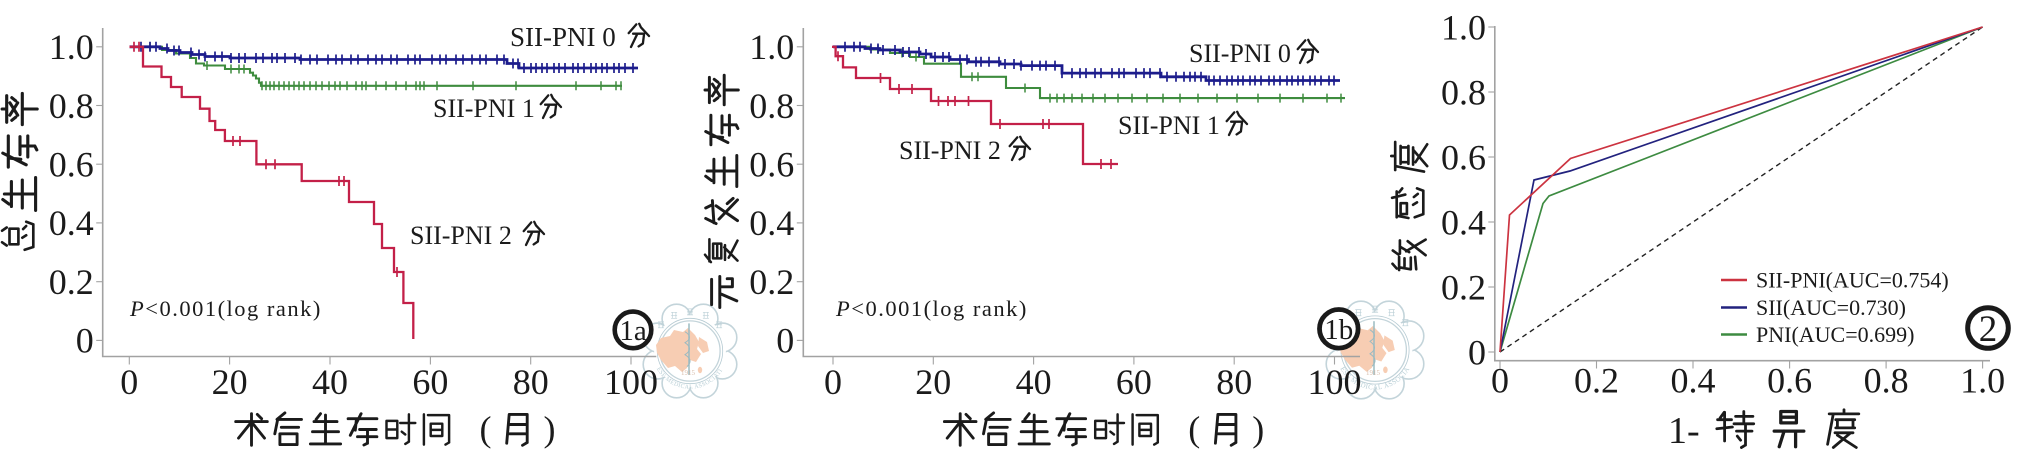 The height and width of the screenshot is (454, 2022). Describe the element at coordinates (1831, 307) in the screenshot. I see `svg-text: SII(AUC=0.730)` at that location.